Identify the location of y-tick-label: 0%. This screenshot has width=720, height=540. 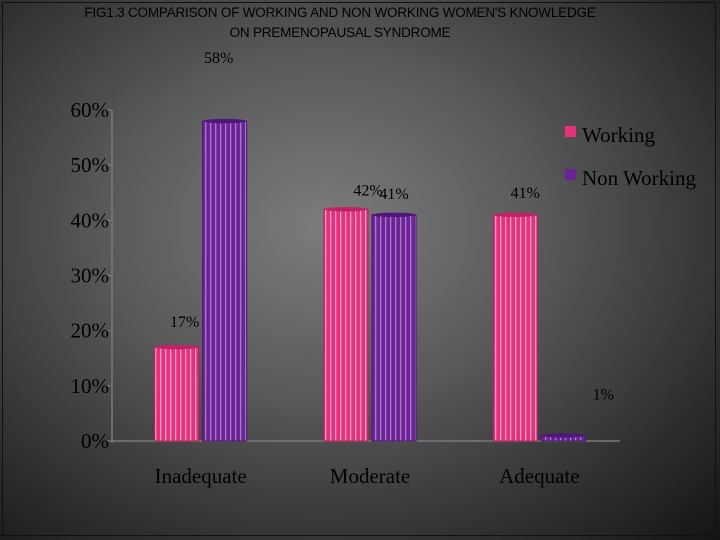
(95, 441).